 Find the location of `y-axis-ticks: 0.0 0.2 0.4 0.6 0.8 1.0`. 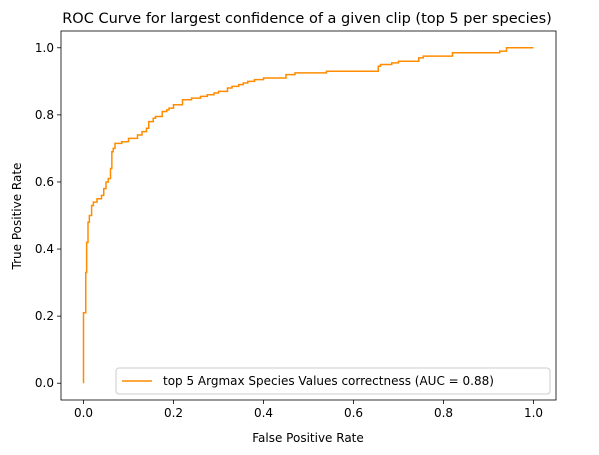

y-axis-ticks: 0.0 0.2 0.4 0.6 0.8 1.0 is located at coordinates (48, 215).